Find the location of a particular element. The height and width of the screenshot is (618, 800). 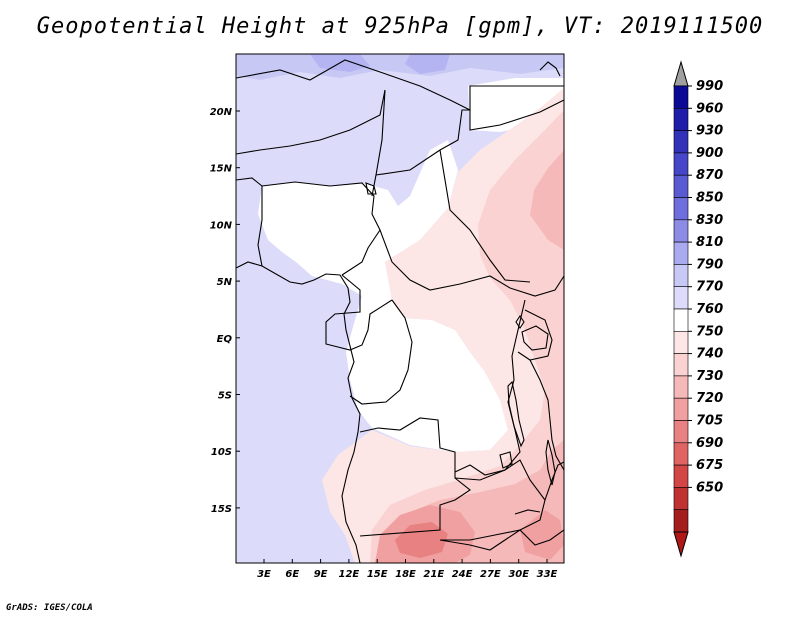

colorbar-label: 830 is located at coordinates (709, 220).